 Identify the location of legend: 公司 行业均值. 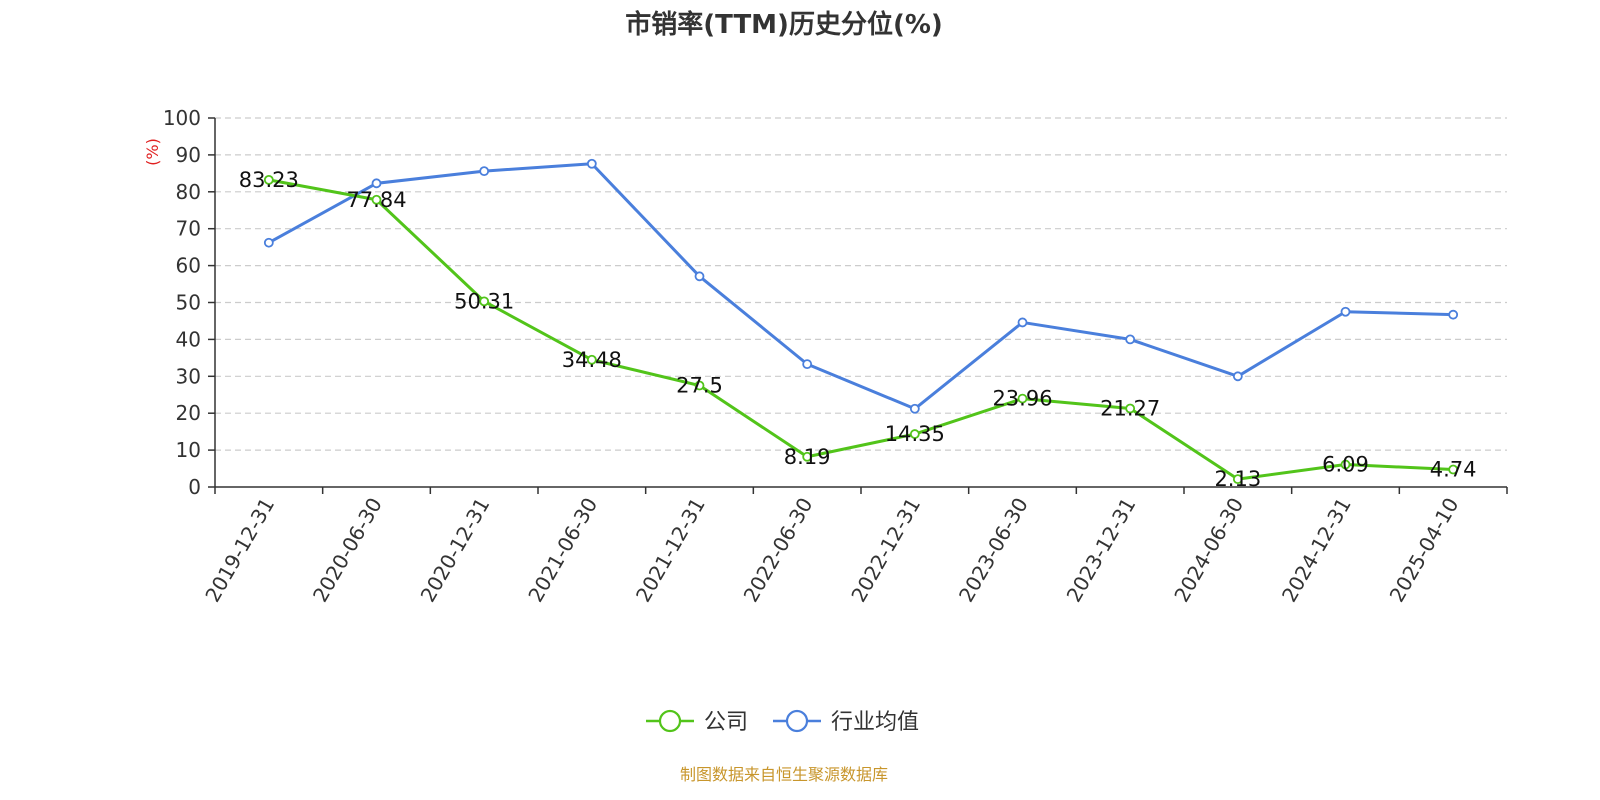
(782, 722).